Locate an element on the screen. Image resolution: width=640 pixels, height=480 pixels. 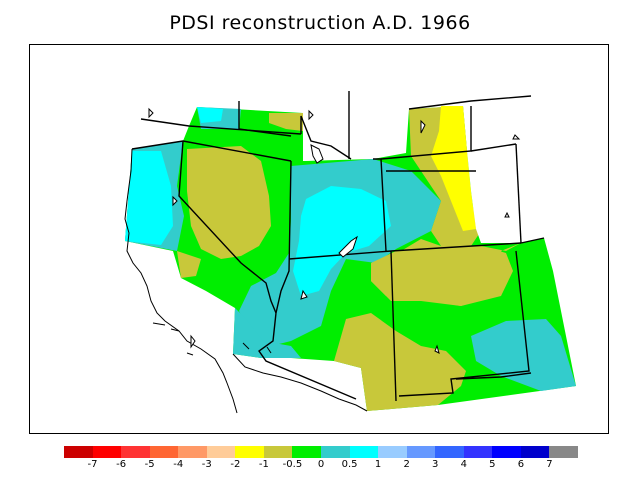
legend-tick-label: 0 is located at coordinates (321, 464).